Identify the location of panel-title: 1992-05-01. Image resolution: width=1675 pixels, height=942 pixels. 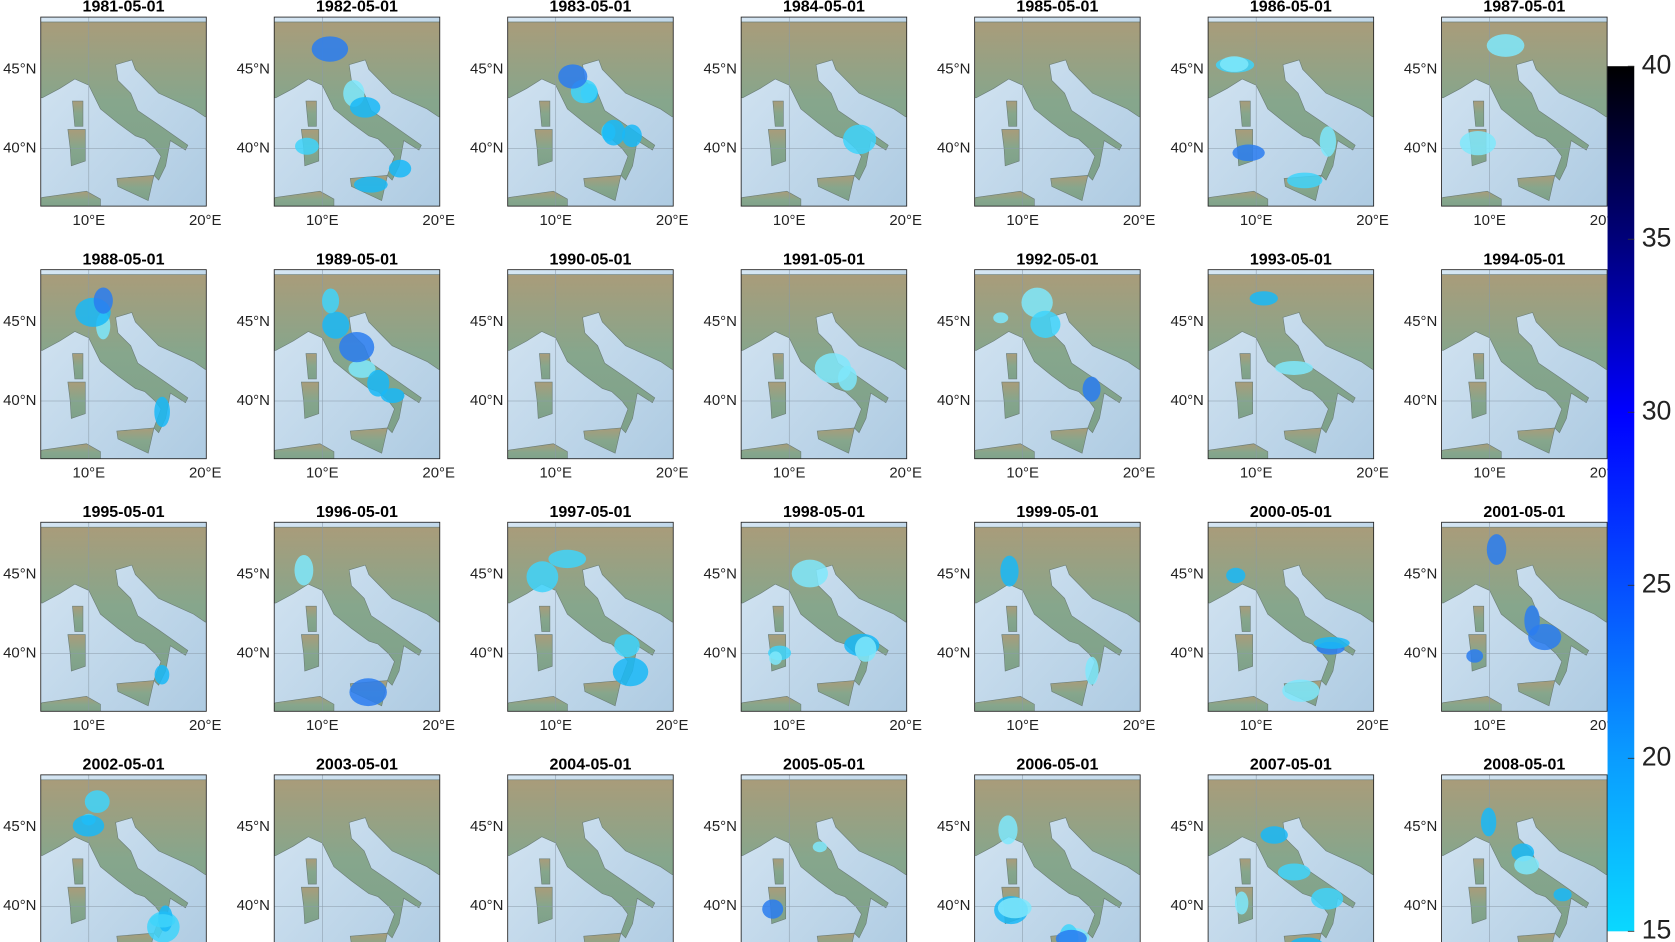
(1057, 259).